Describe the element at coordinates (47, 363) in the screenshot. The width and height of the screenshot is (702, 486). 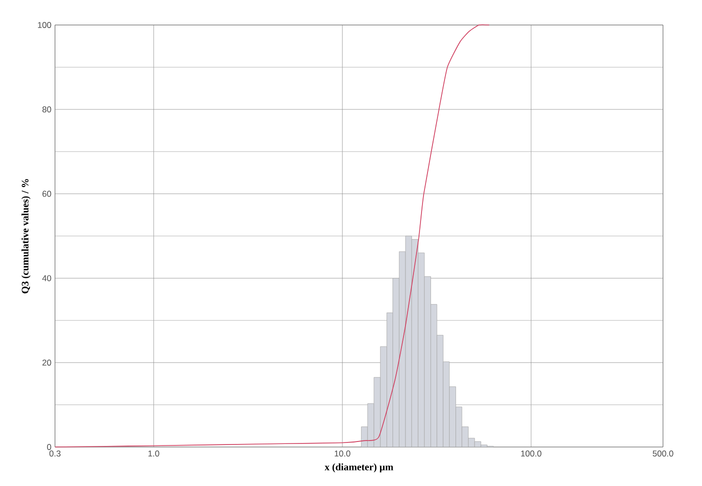
I see `y-tick-label: 20` at that location.